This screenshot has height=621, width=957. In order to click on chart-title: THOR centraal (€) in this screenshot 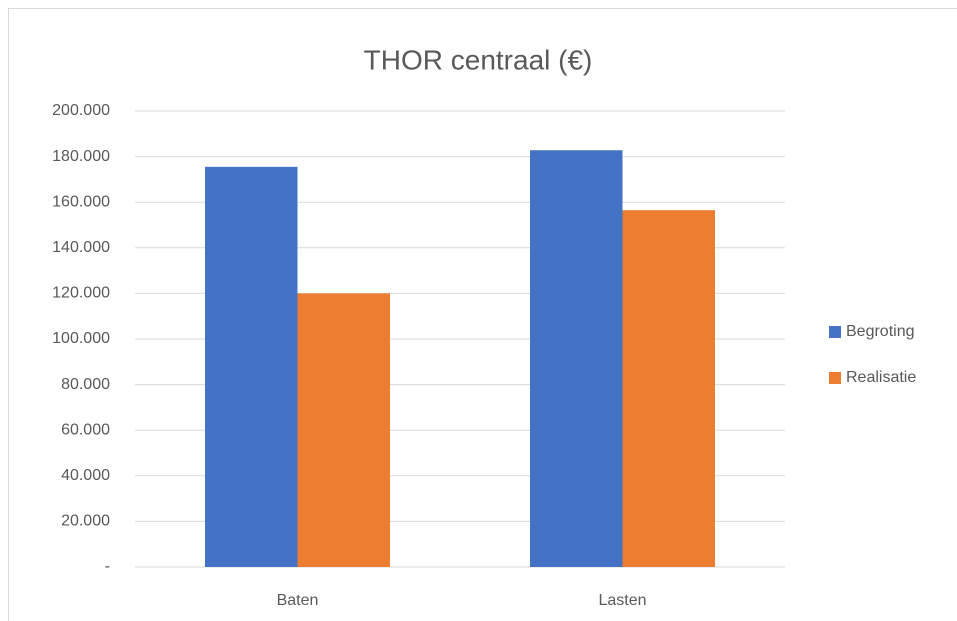, I will do `click(478, 59)`.